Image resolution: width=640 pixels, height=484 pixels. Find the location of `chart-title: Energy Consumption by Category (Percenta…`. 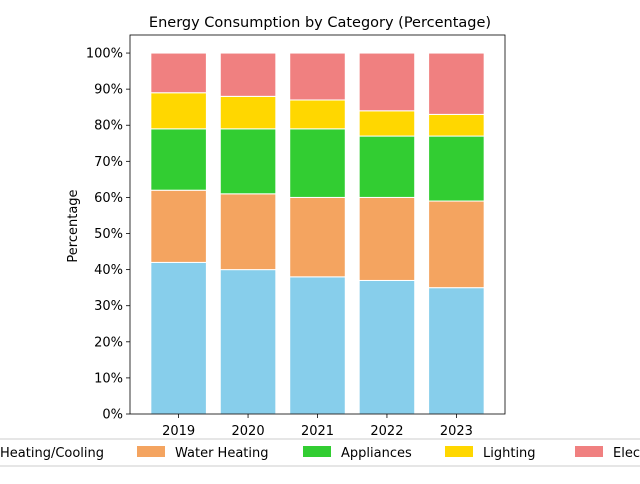

chart-title: Energy Consumption by Category (Percenta… is located at coordinates (320, 23).